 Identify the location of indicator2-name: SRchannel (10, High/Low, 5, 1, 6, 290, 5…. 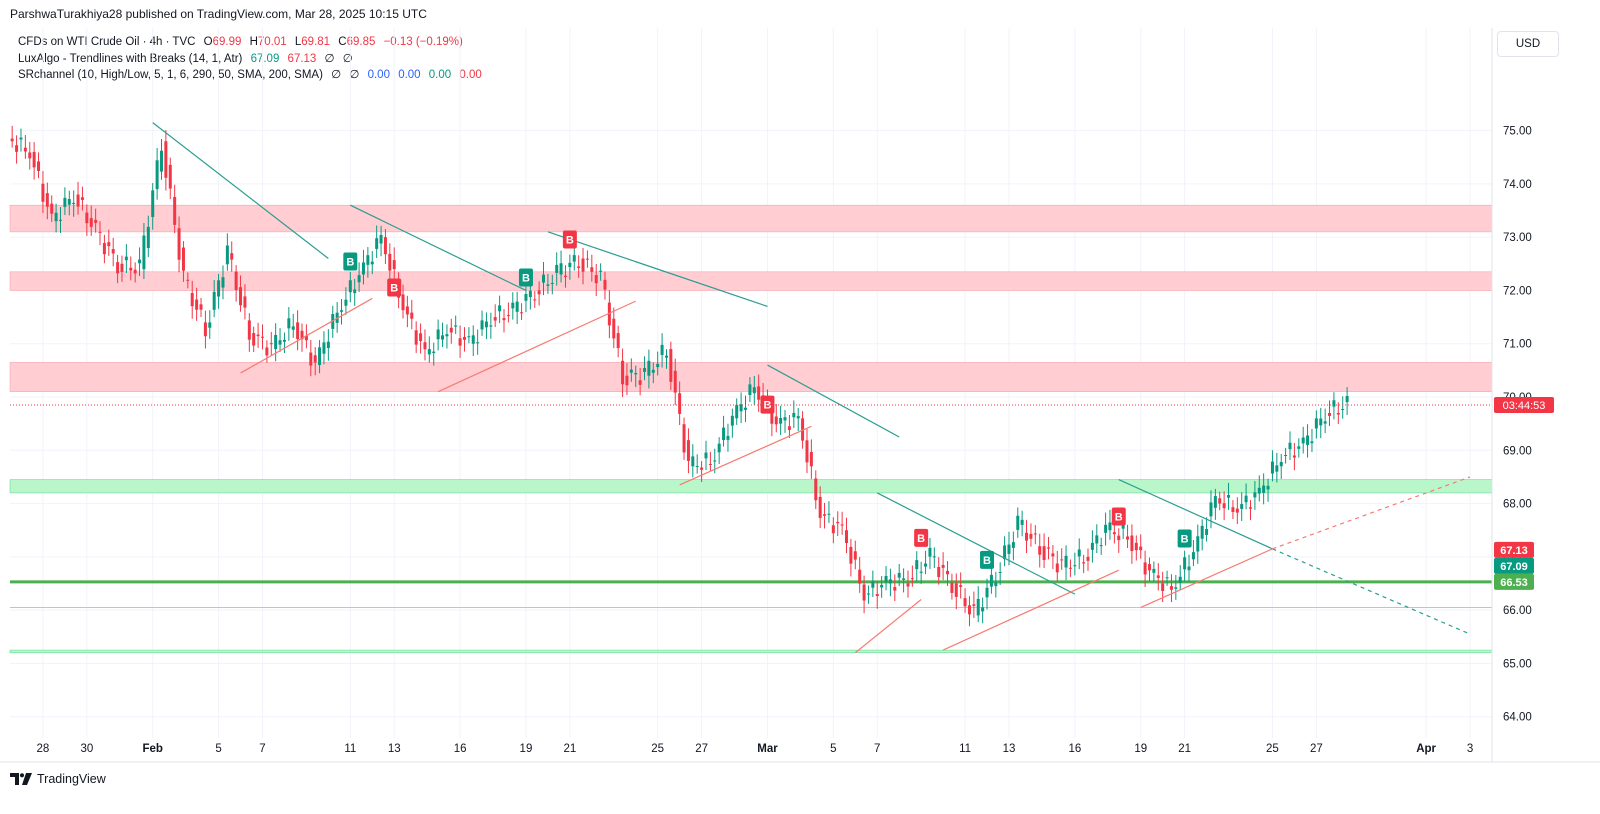
(170, 75).